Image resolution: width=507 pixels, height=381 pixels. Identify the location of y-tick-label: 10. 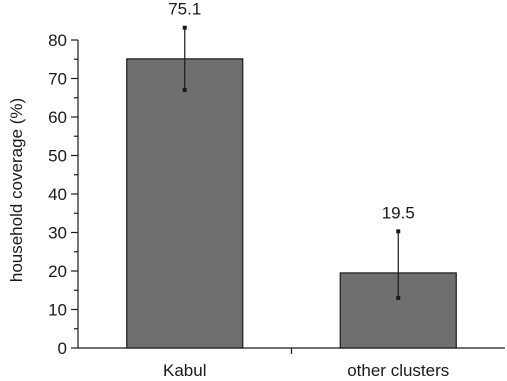
(57, 310).